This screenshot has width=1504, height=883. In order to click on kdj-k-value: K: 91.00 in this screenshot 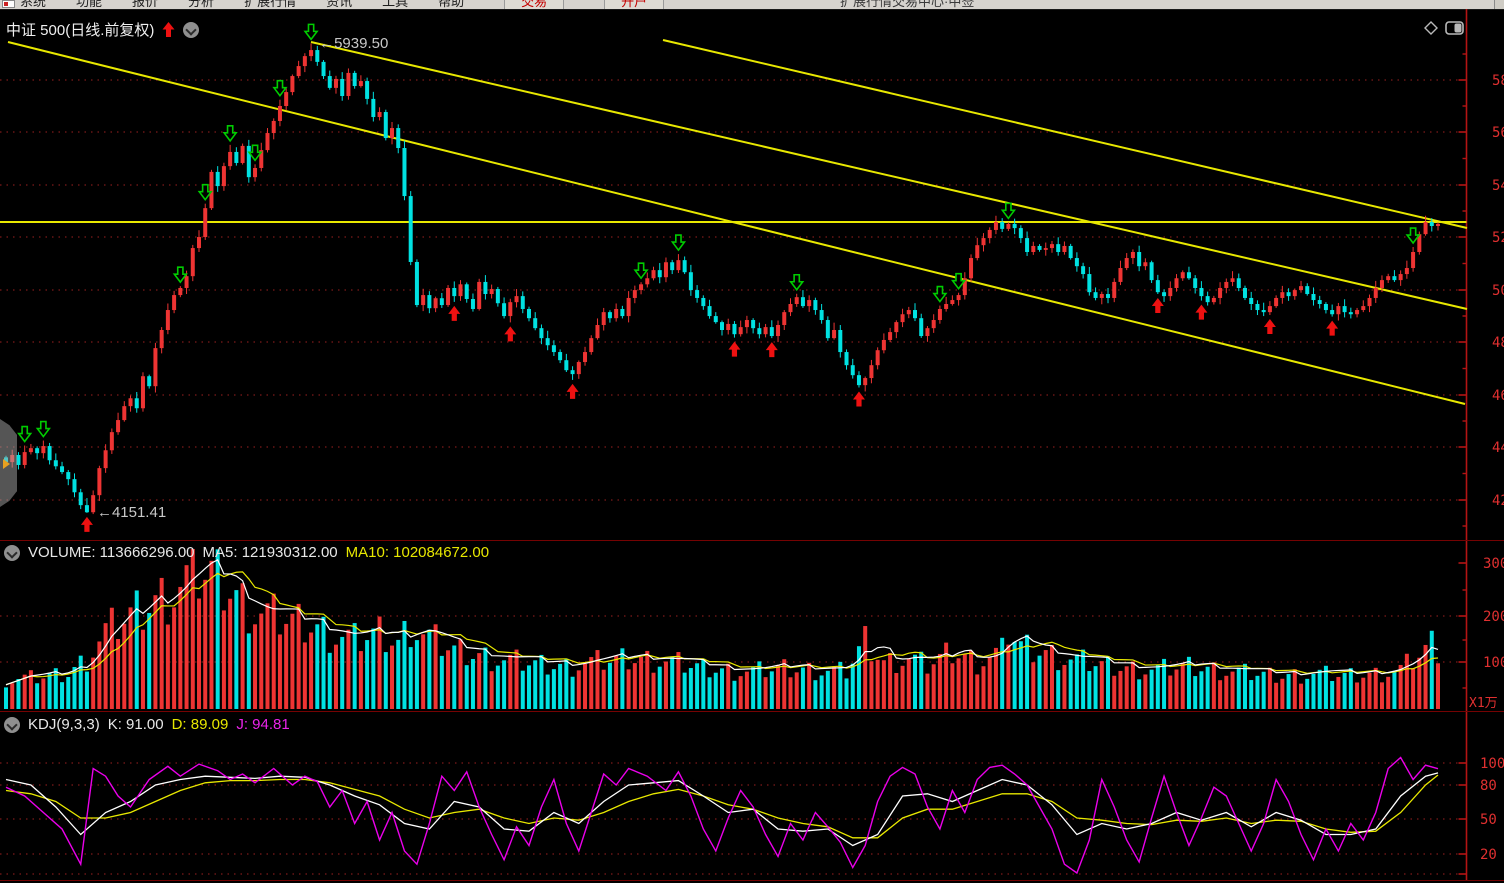, I will do `click(135, 724)`.